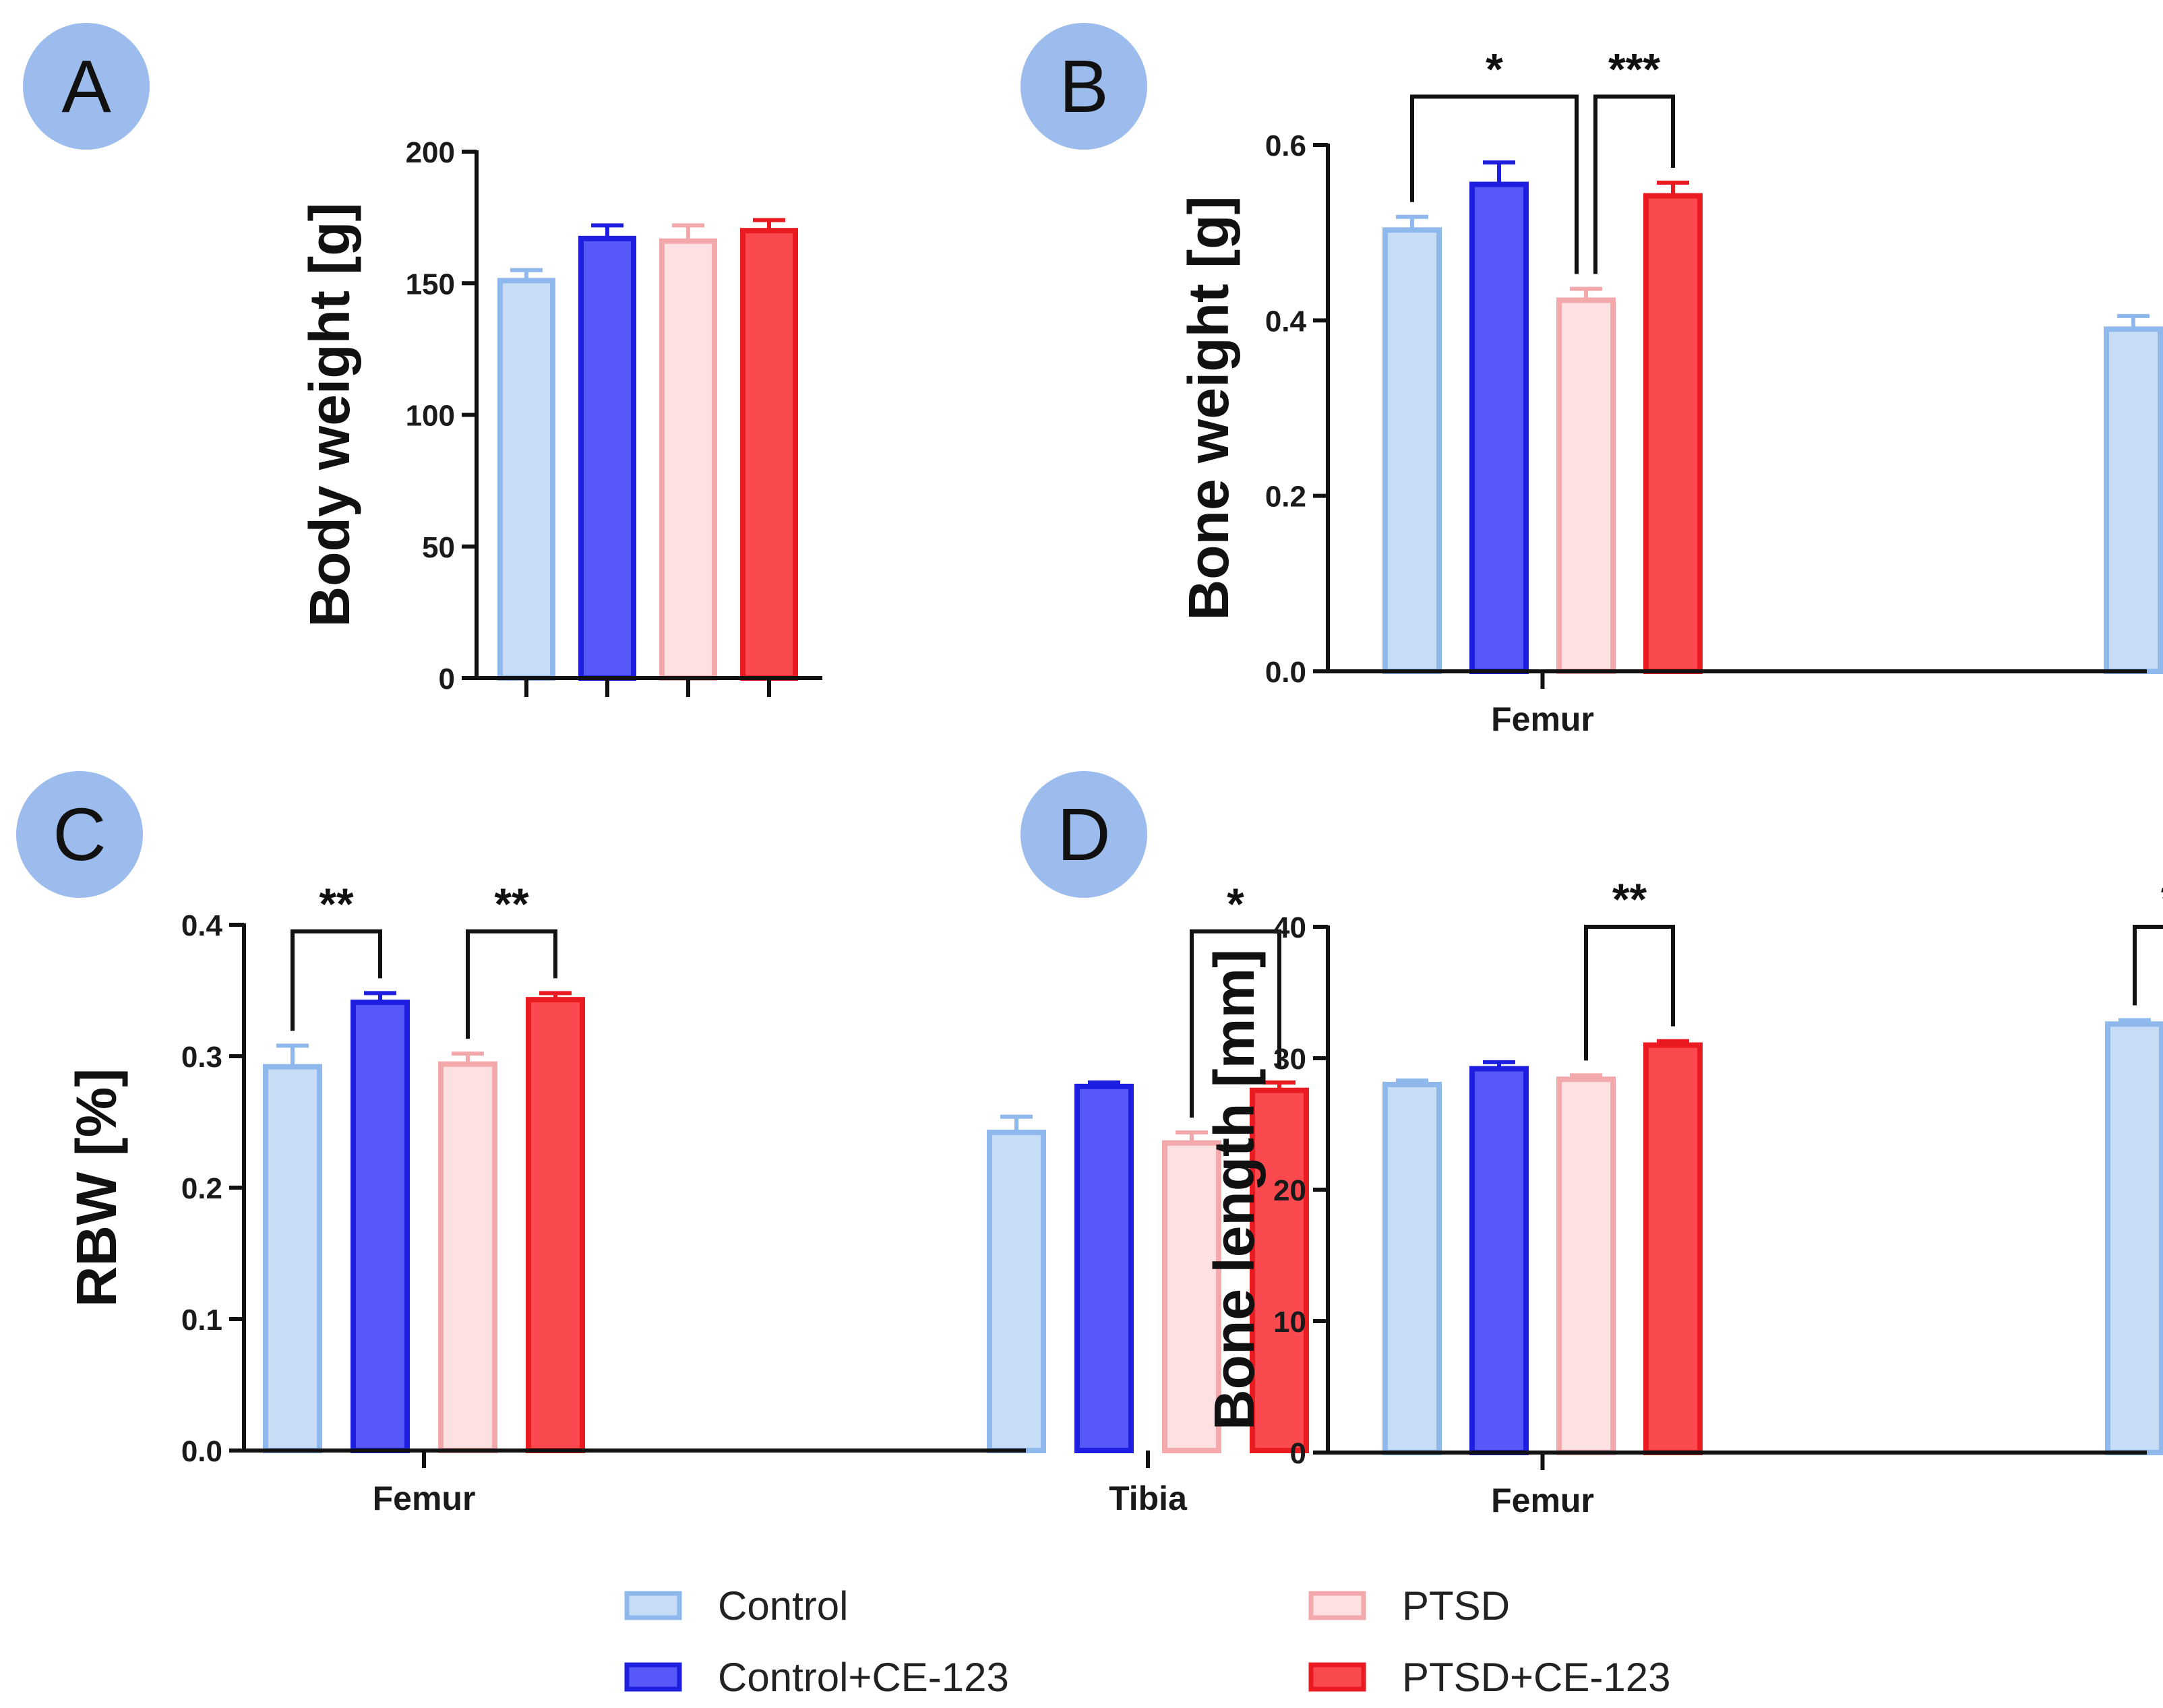 The width and height of the screenshot is (2163, 1708). What do you see at coordinates (430, 417) in the screenshot?
I see `y-tick-label: 100` at bounding box center [430, 417].